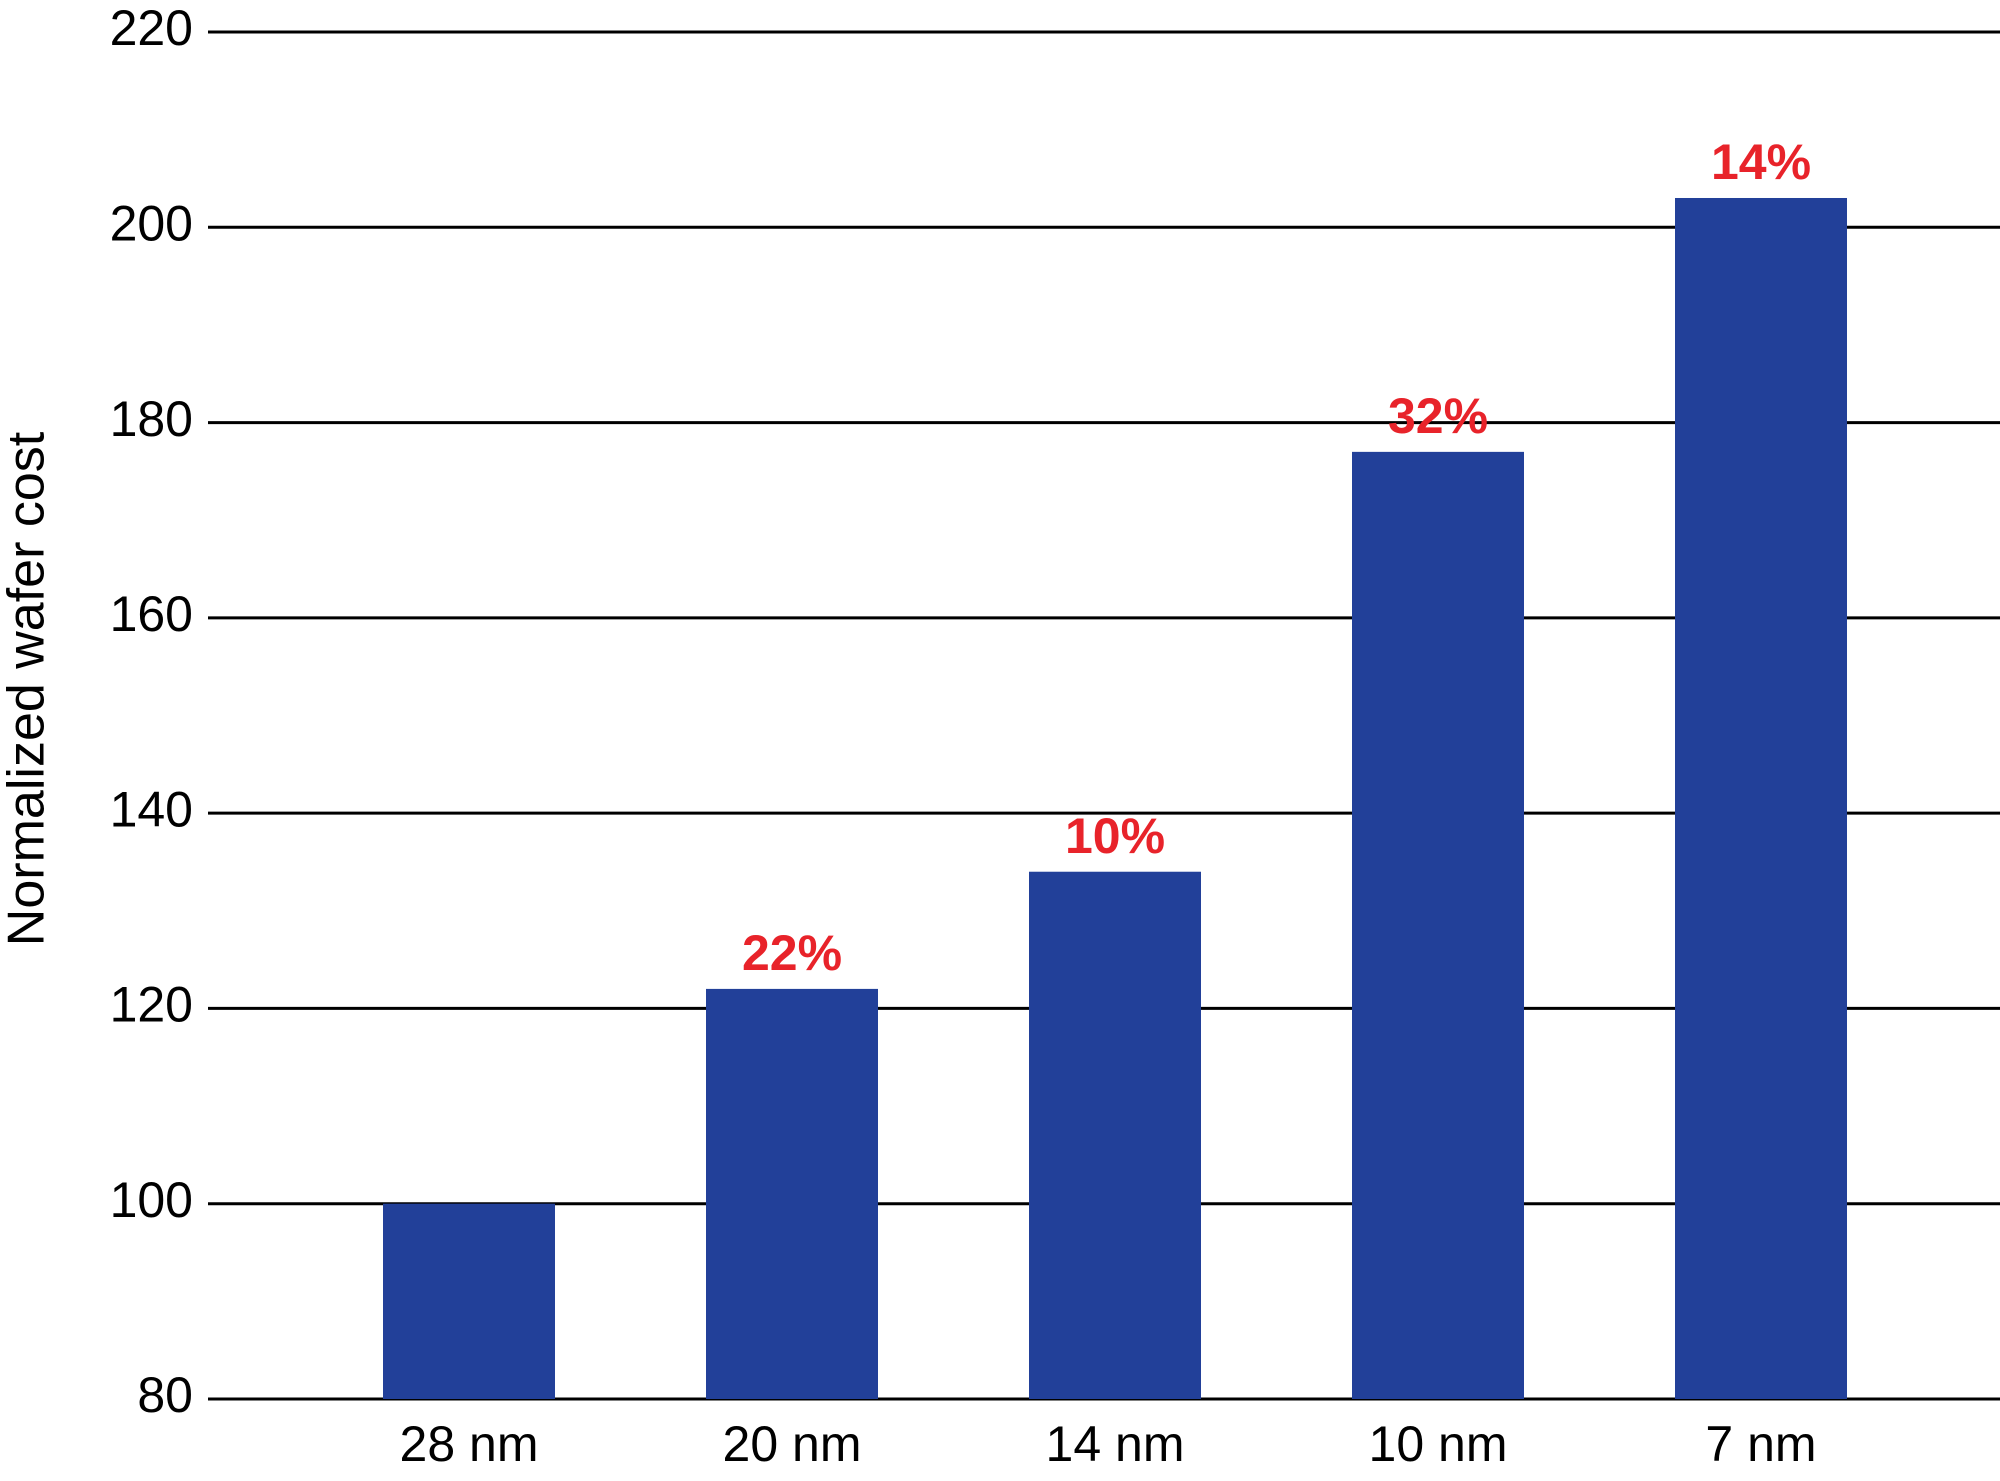 Image resolution: width=2000 pixels, height=1481 pixels. Describe the element at coordinates (151, 223) in the screenshot. I see `y-tick-label: 200` at that location.